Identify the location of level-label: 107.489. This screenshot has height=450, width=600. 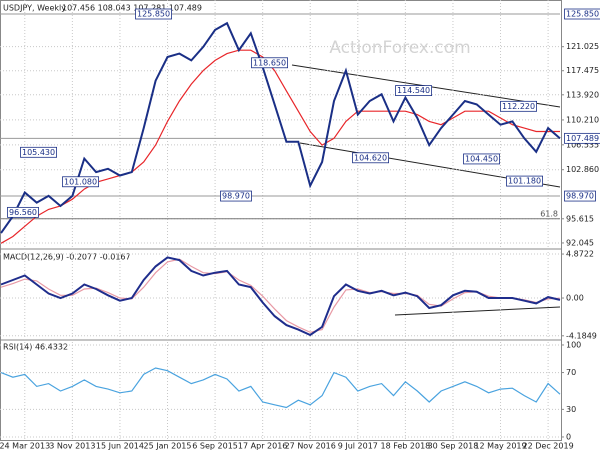
(582, 138).